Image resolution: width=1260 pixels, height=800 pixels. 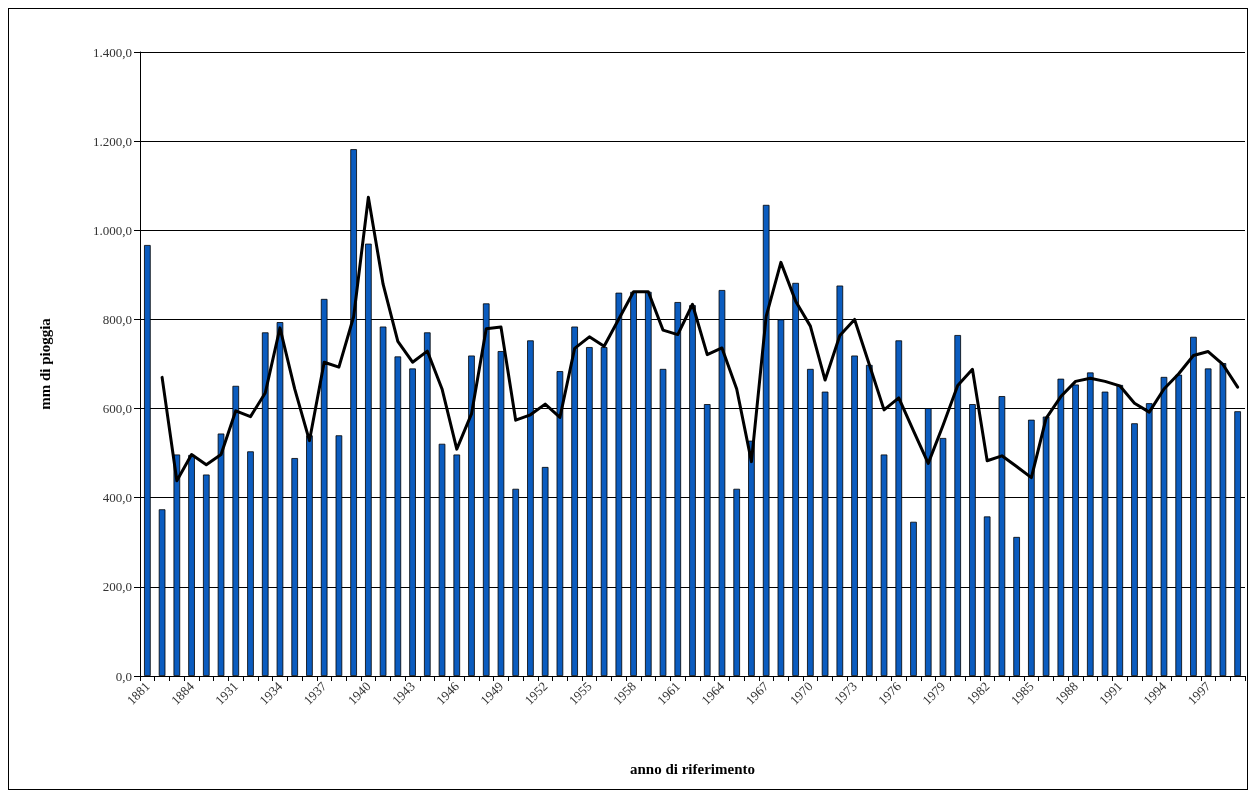 What do you see at coordinates (44, 363) in the screenshot?
I see `y-axis-title: mm di pioggia` at bounding box center [44, 363].